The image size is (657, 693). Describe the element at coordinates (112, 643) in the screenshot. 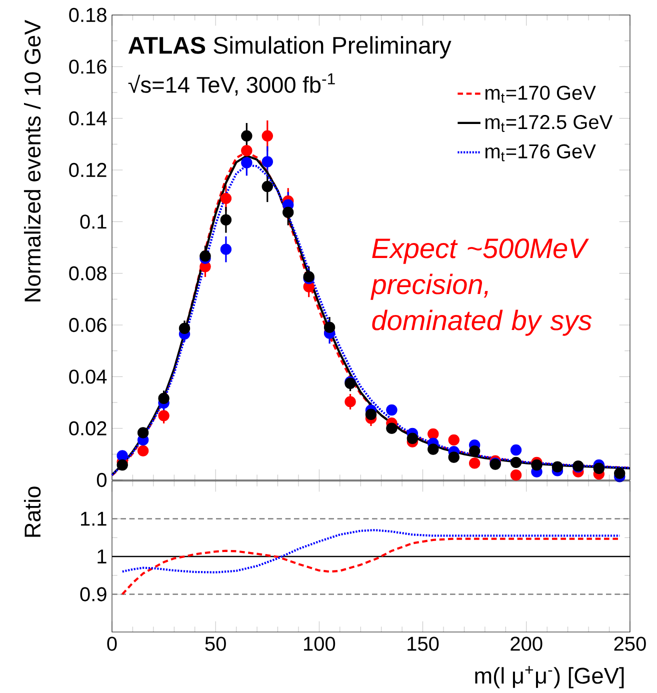

I see `x-tick-label: 0` at that location.